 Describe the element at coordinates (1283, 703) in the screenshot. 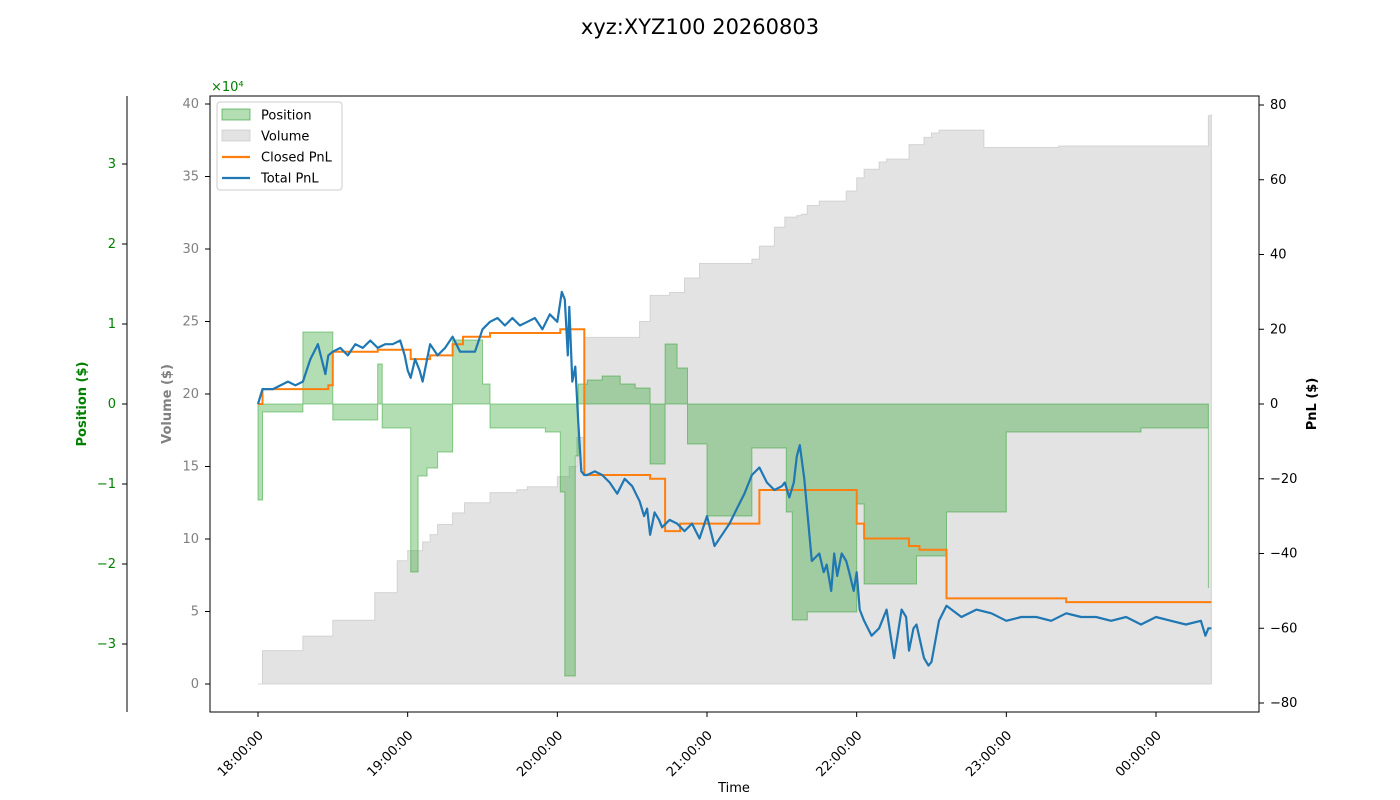

I see `pnl-tick-label: −80` at that location.